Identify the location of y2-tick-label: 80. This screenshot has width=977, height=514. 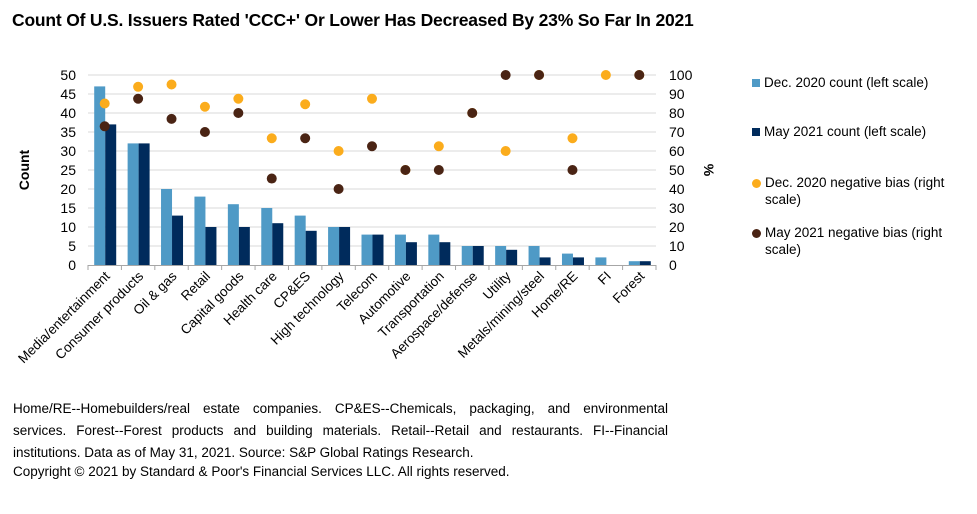
(677, 113).